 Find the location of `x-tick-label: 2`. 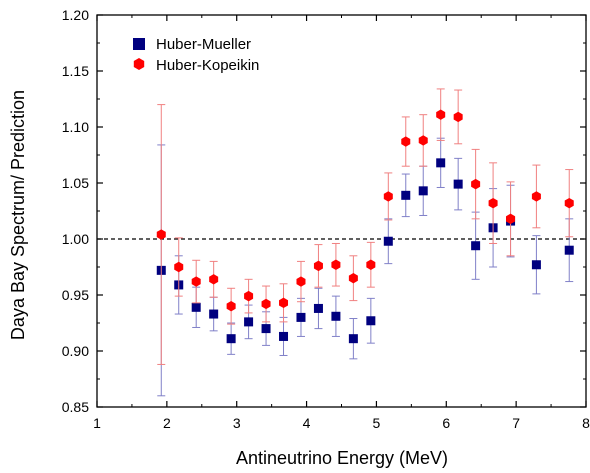

x-tick-label: 2 is located at coordinates (167, 423).